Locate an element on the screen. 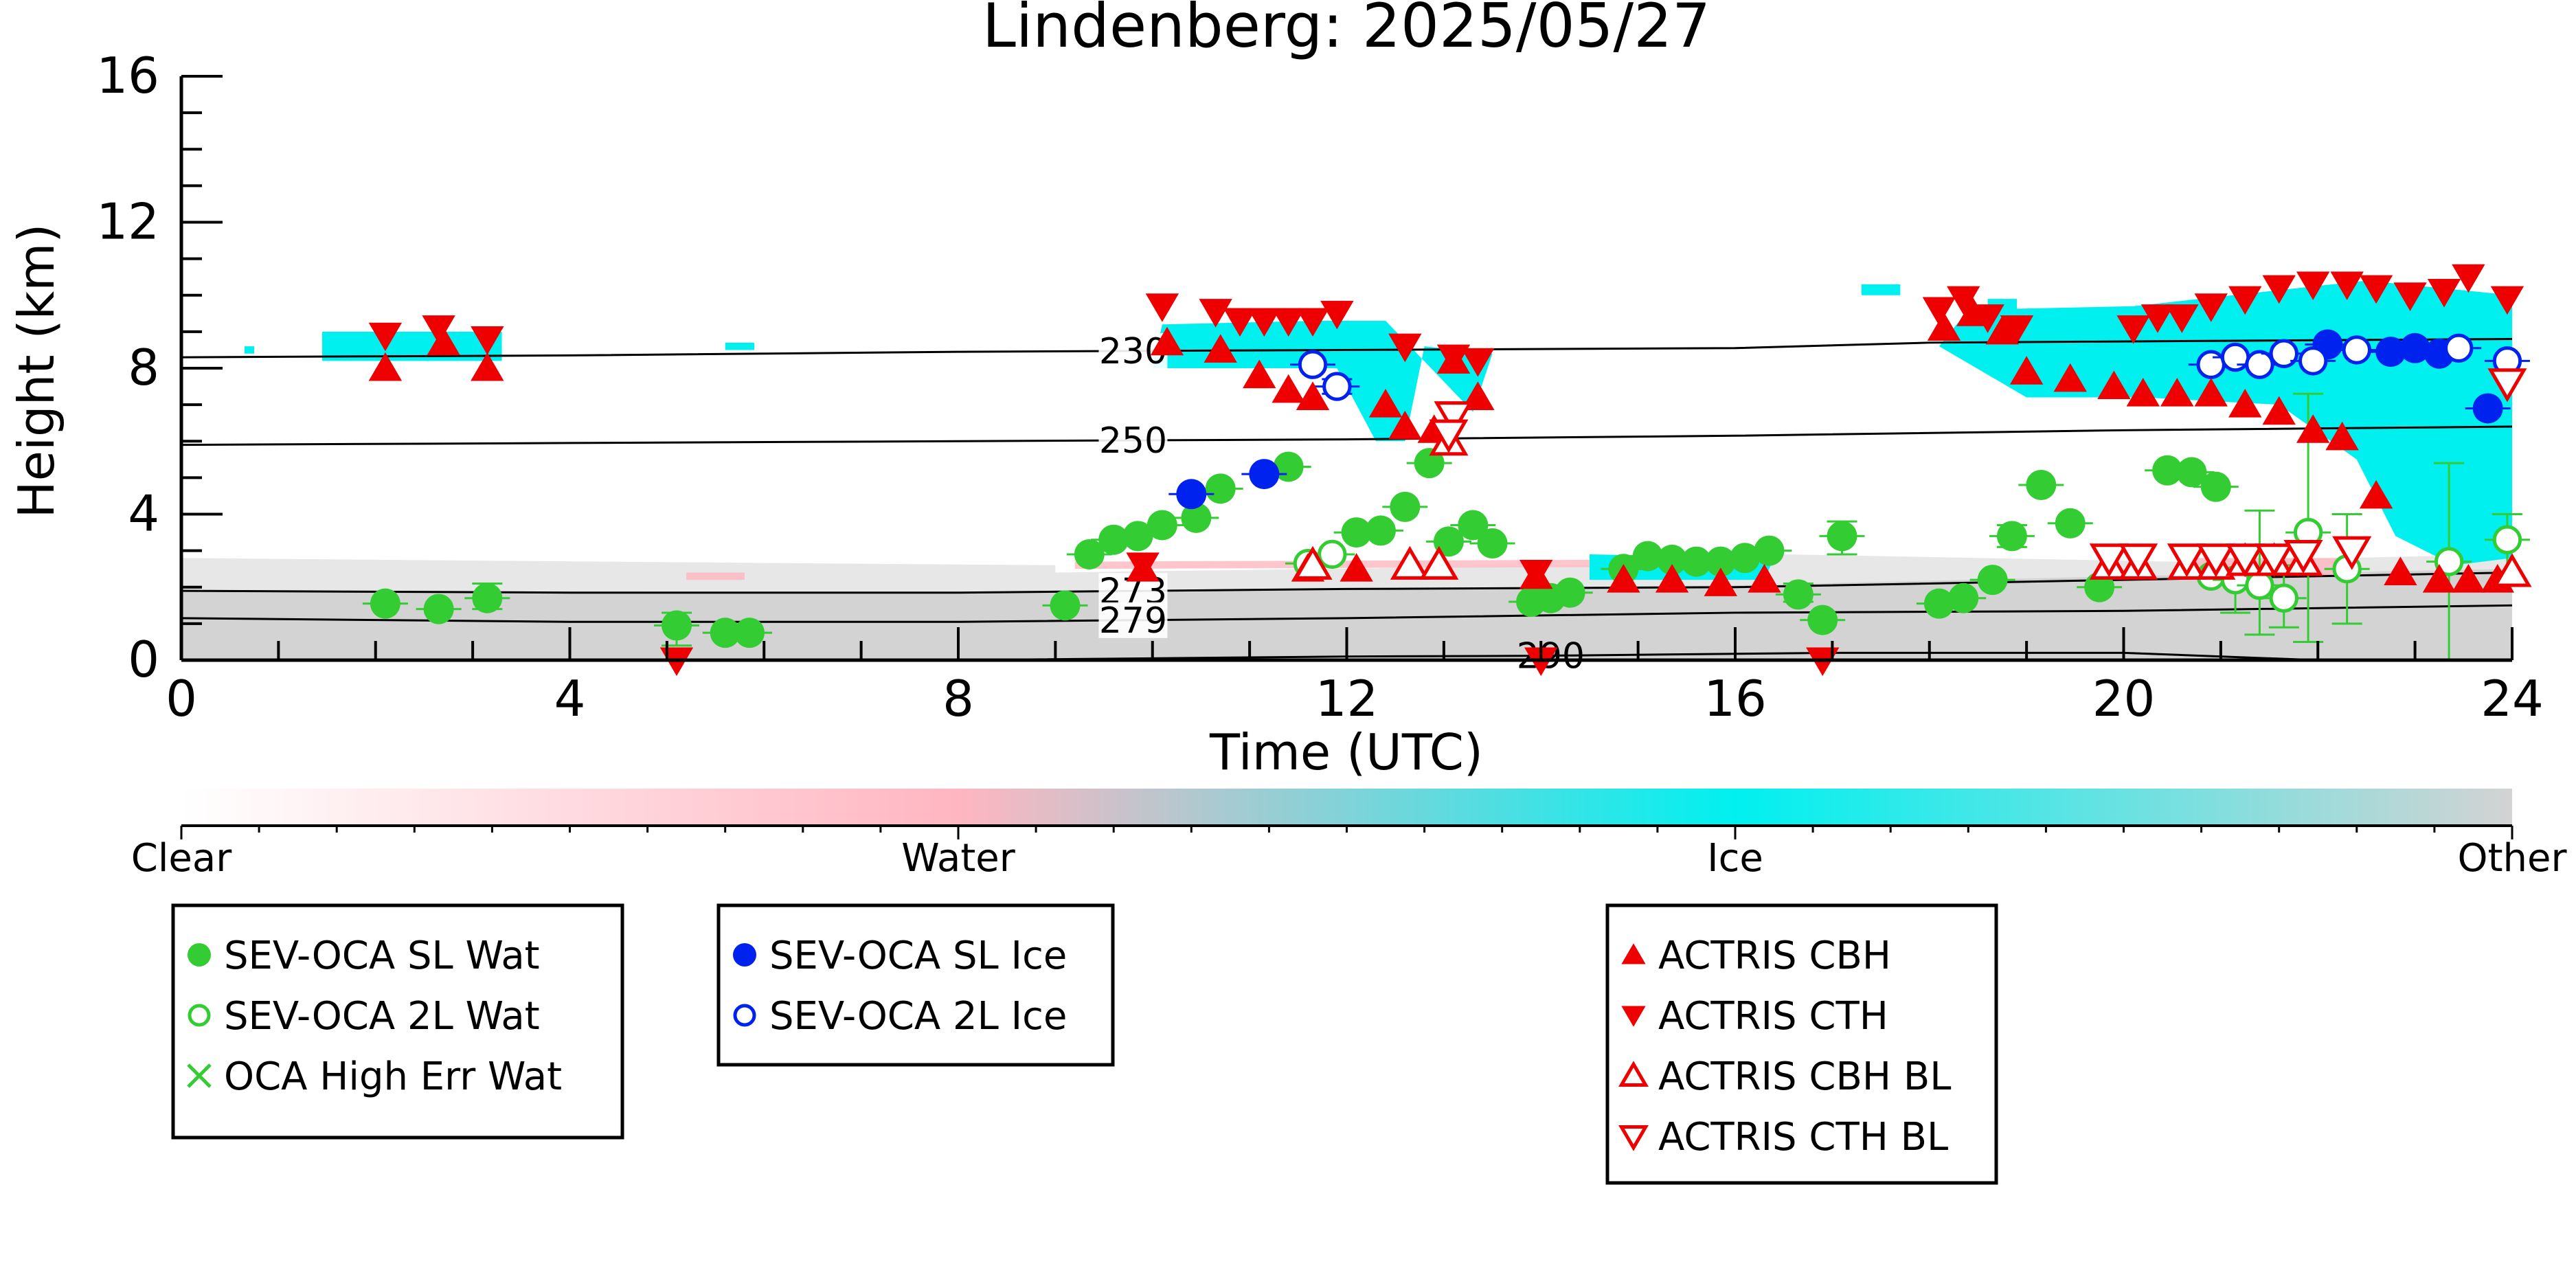 The width and height of the screenshot is (2576, 1288). legend-label-actris-cbh: ACTRIS CBH is located at coordinates (1774, 956).